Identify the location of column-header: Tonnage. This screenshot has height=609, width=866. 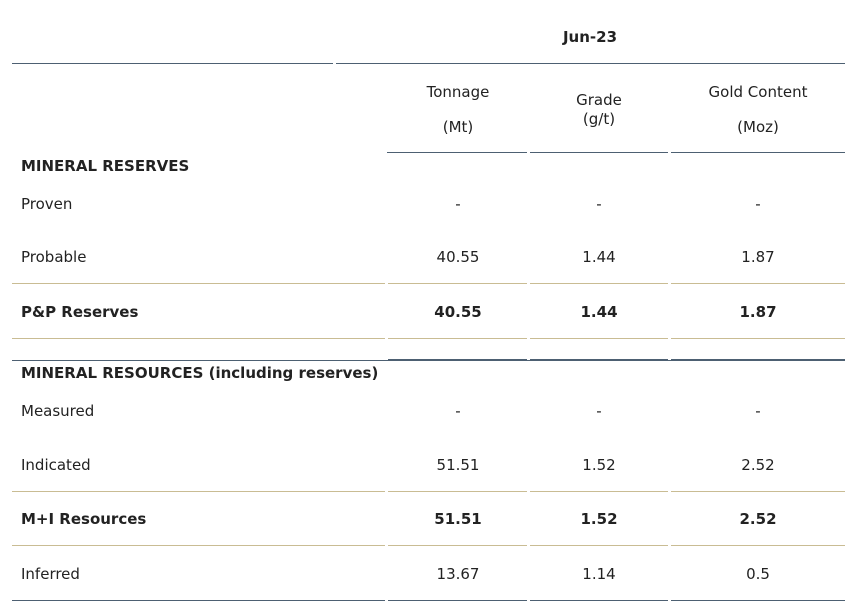
(458, 92).